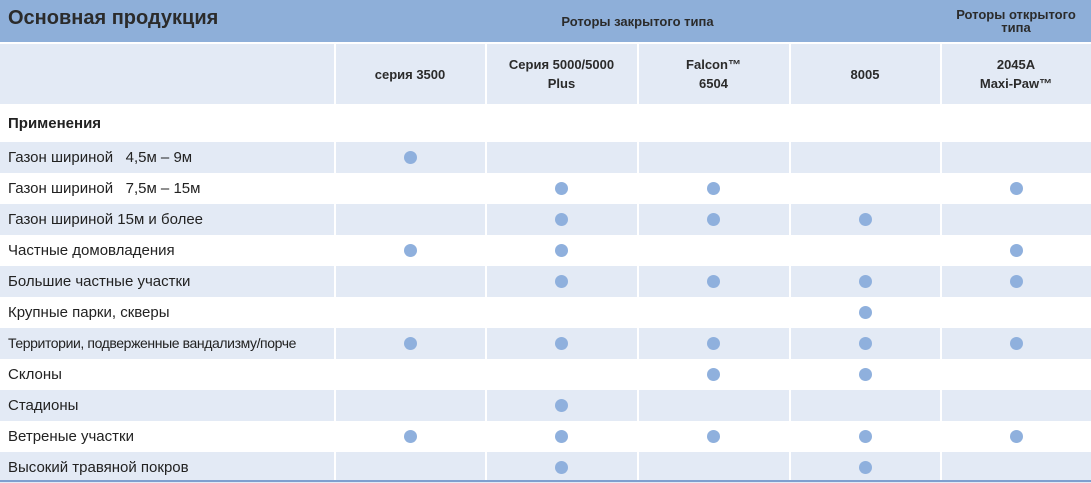 This screenshot has width=1091, height=483. What do you see at coordinates (71, 436) in the screenshot?
I see `row-label: Ветреные участки` at bounding box center [71, 436].